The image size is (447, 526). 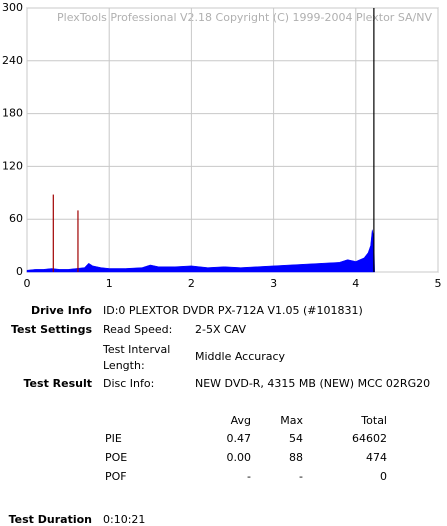 What do you see at coordinates (12, 60) in the screenshot?
I see `y-tick-label: 240` at bounding box center [12, 60].